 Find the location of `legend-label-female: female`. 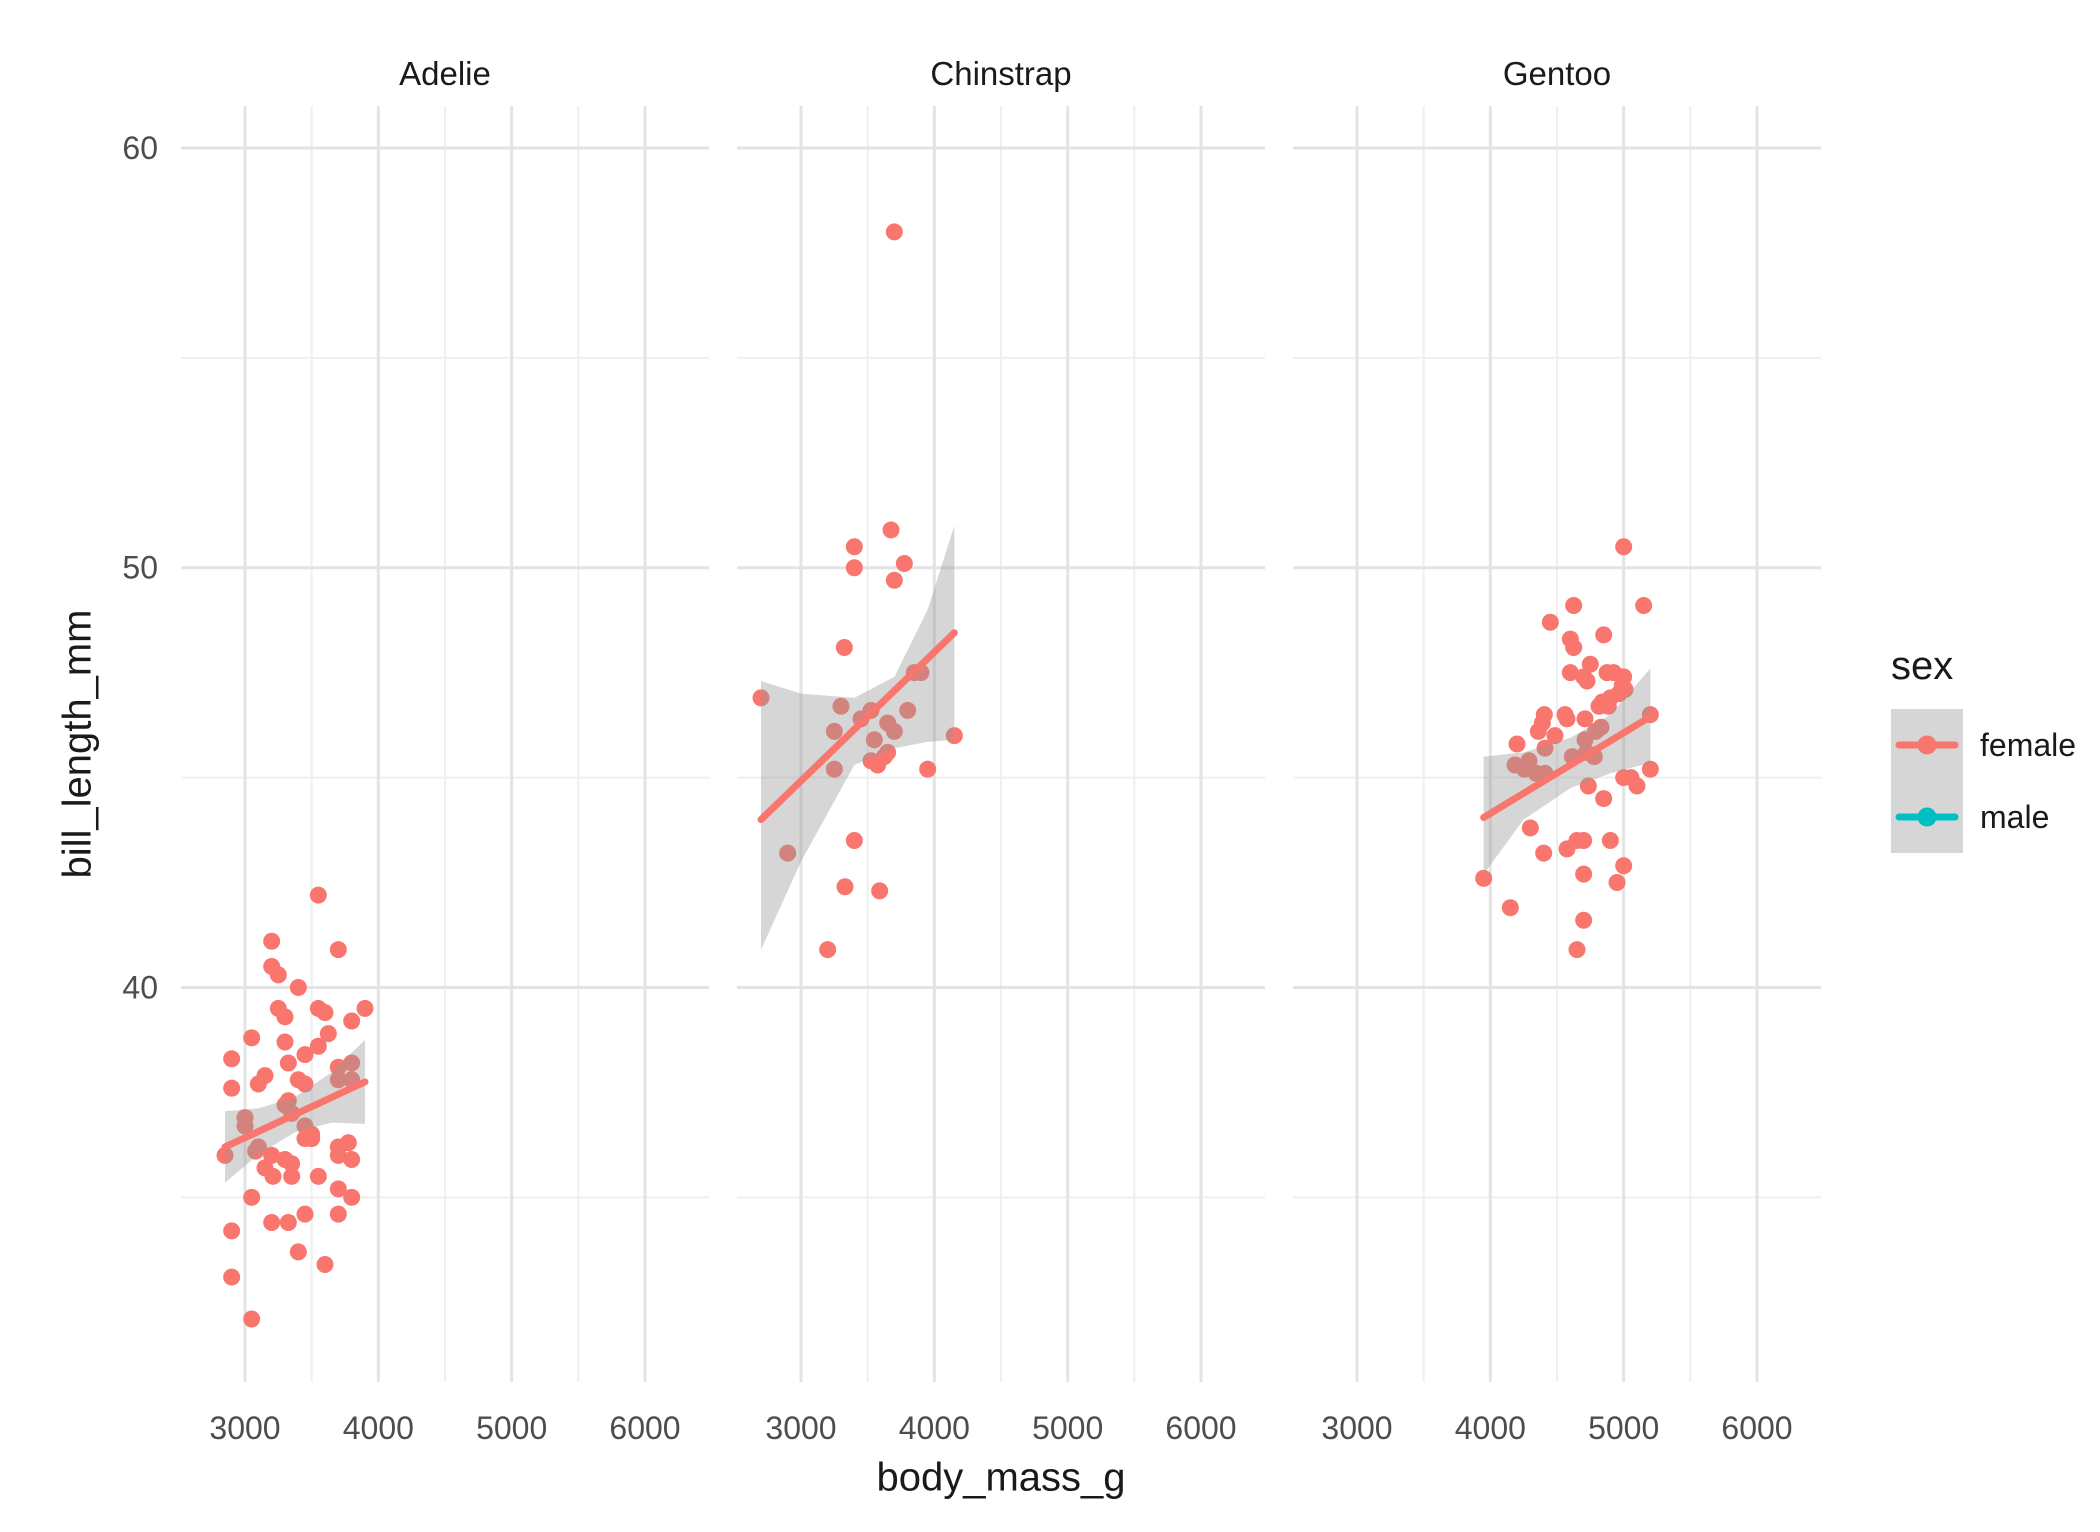

legend-label-female: female is located at coordinates (2028, 744).